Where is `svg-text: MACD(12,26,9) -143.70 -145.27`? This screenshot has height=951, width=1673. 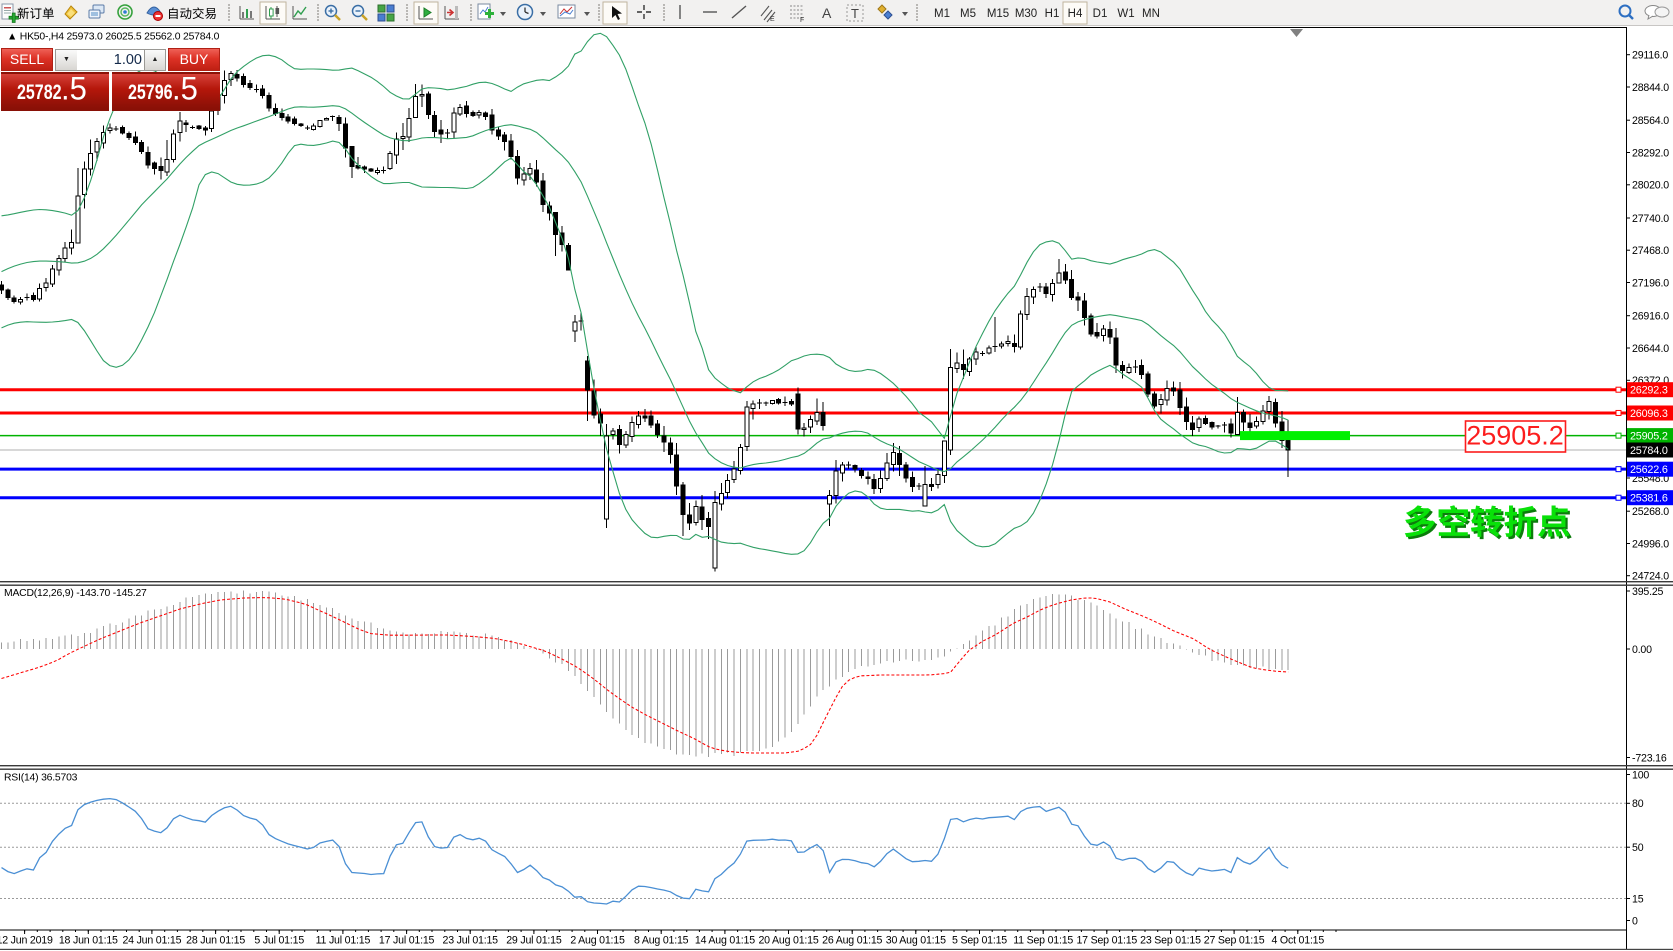 svg-text: MACD(12,26,9) -143.70 -145.27 is located at coordinates (75, 593).